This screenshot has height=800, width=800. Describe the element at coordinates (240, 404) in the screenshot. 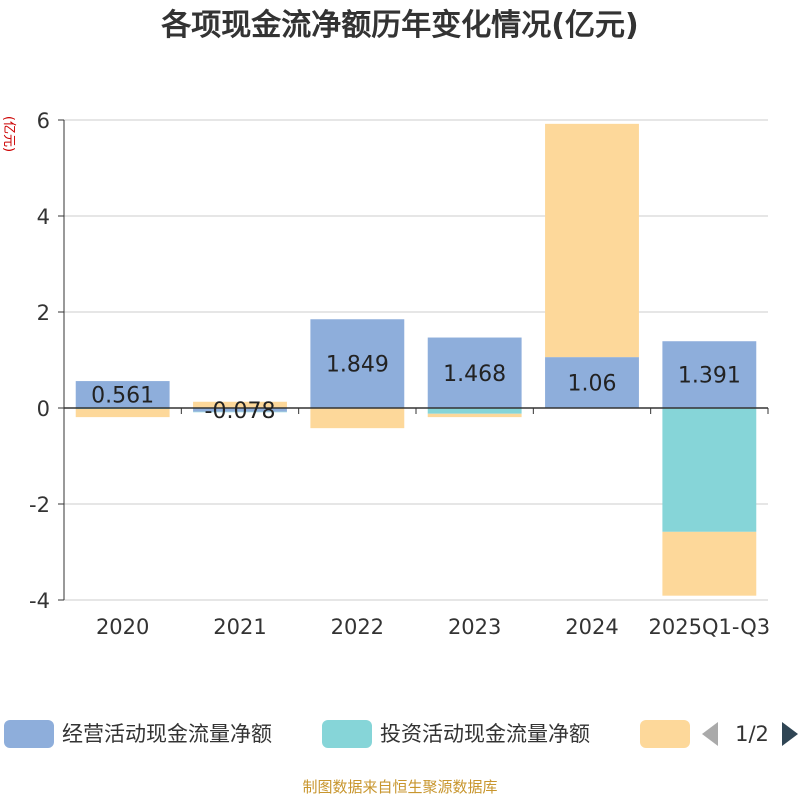

I see `bar-series2-2021` at that location.